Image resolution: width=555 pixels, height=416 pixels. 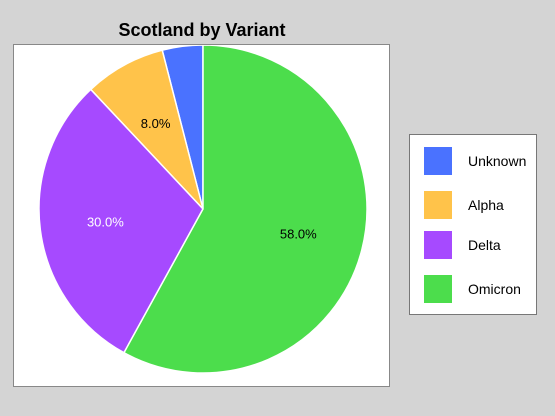 I want to click on legend-item-alpha: Alpha, so click(x=464, y=205).